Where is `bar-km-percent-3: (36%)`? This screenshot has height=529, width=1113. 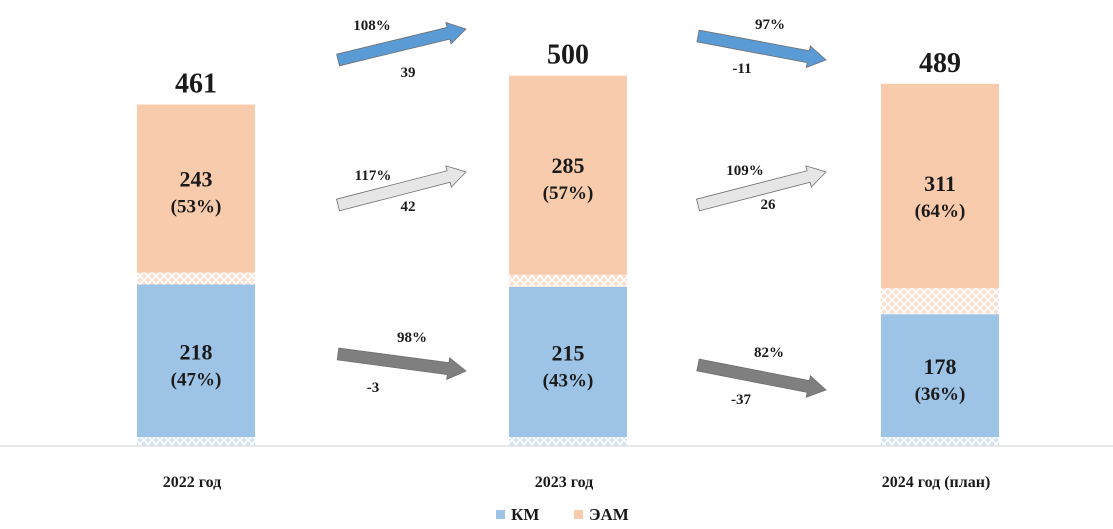
bar-km-percent-3: (36%) is located at coordinates (940, 394).